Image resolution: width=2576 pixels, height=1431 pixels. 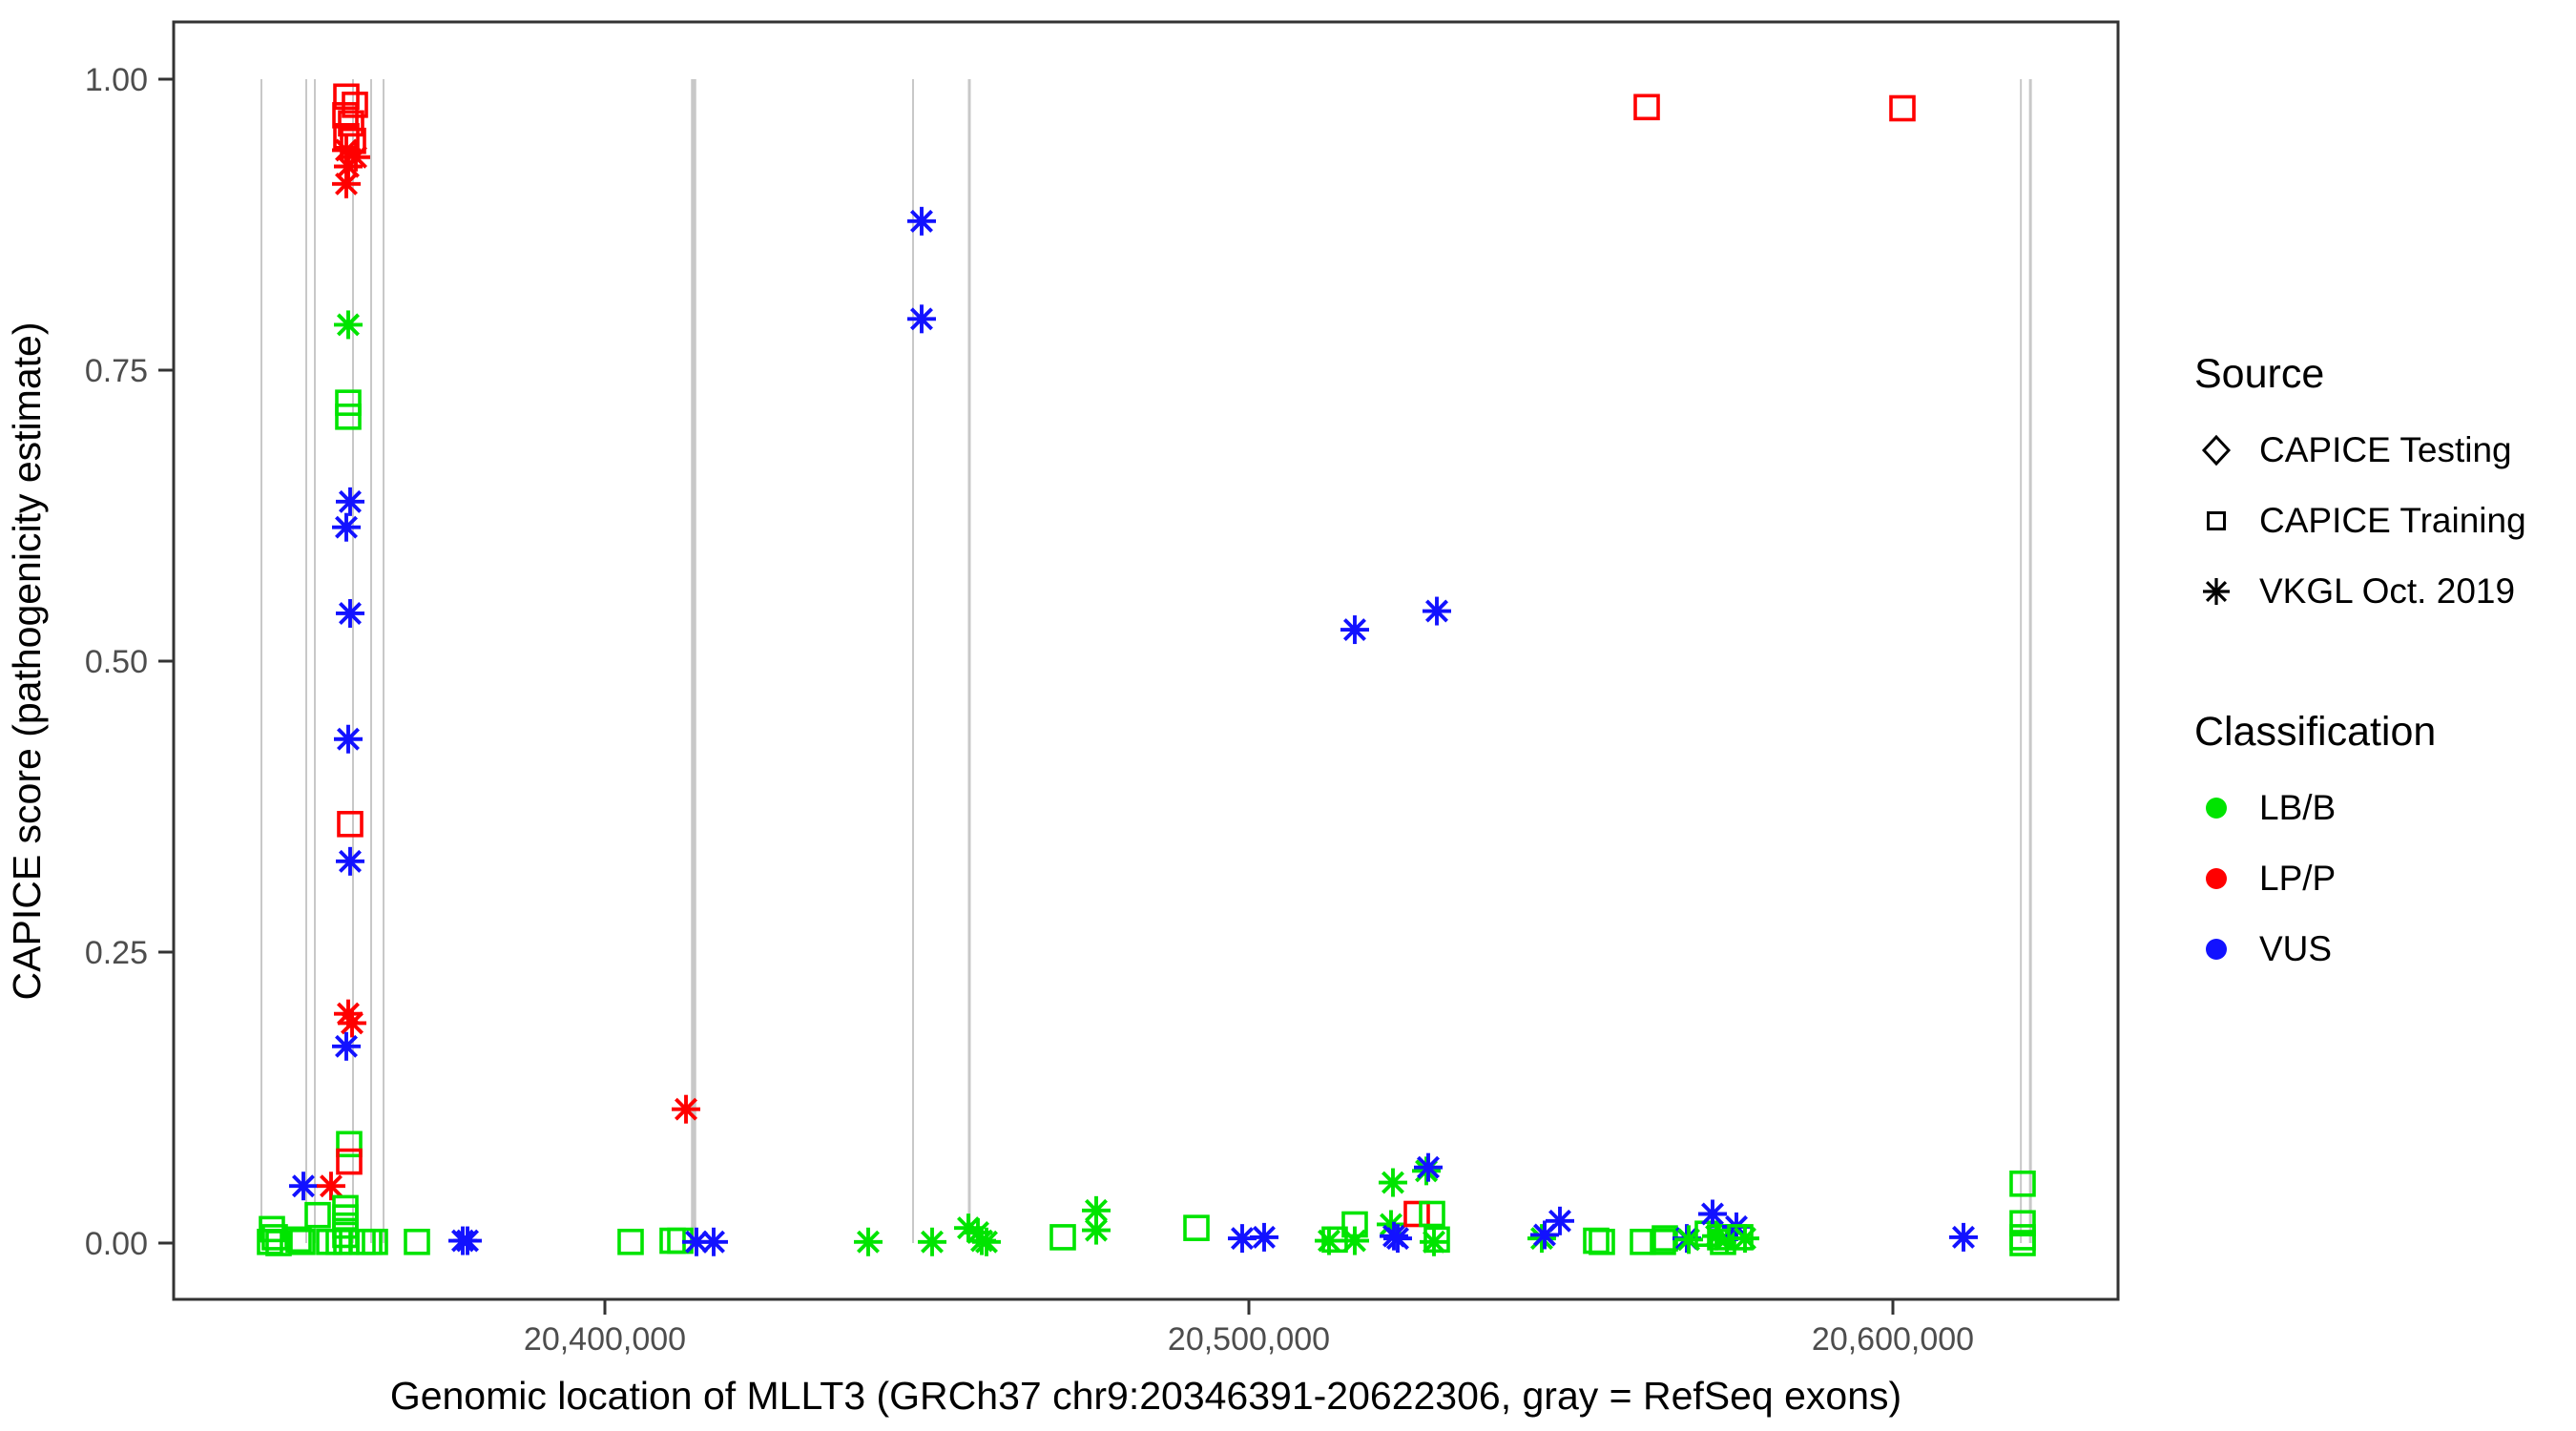 What do you see at coordinates (116, 662) in the screenshot?
I see `y-tick-label: 0.50` at bounding box center [116, 662].